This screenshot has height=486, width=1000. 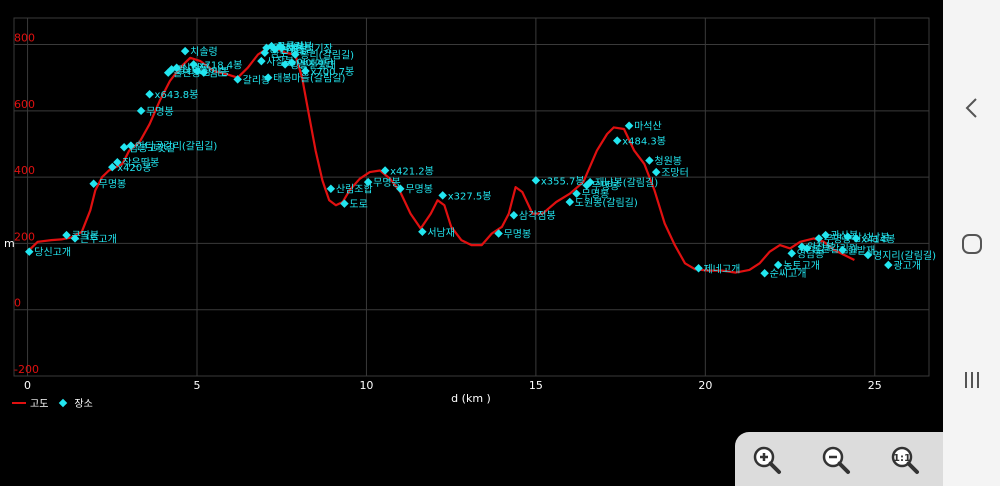 I want to click on zoom-in-button, so click(x=767, y=460).